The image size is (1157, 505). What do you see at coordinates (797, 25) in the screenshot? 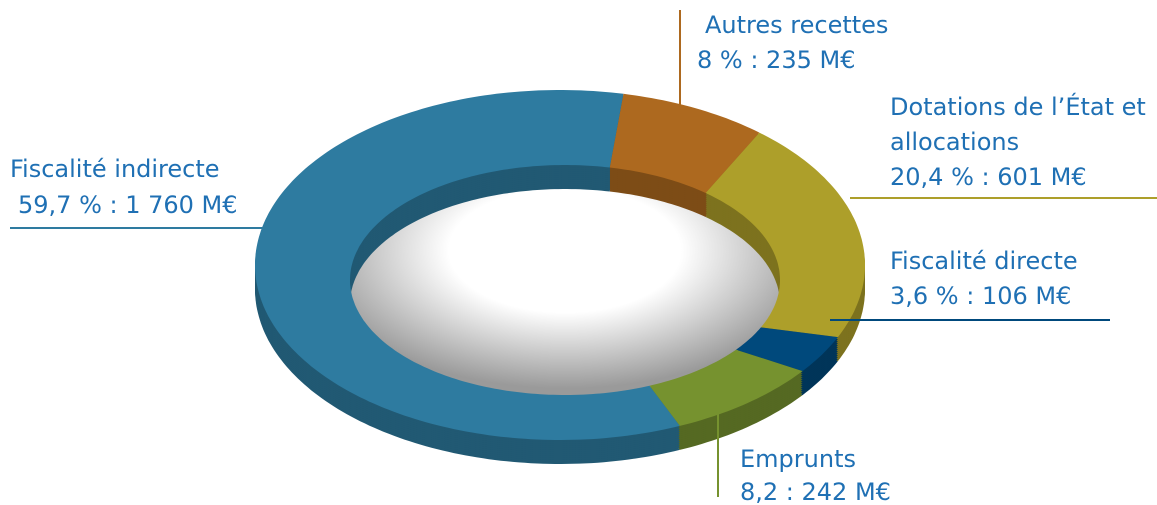
I see `category-label: Autres recettes` at bounding box center [797, 25].